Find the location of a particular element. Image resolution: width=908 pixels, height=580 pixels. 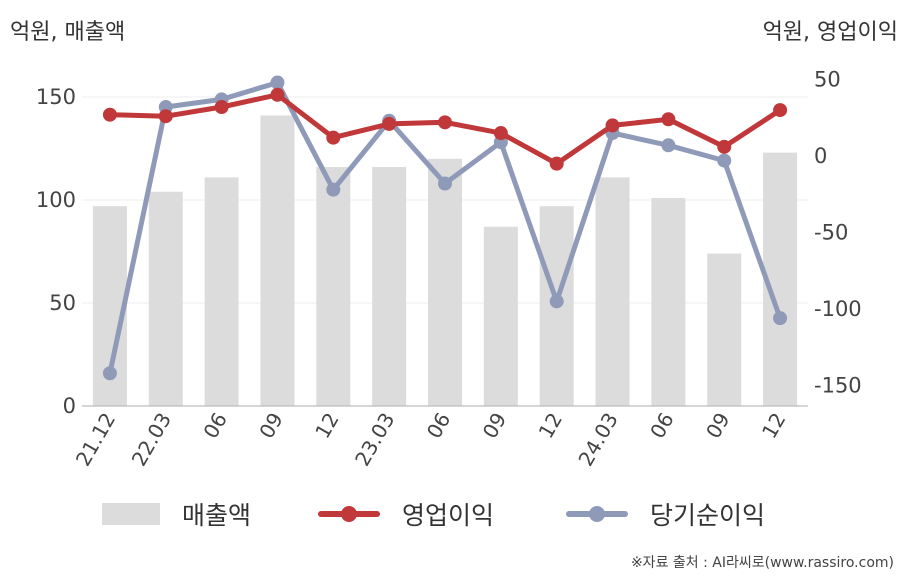

legend-item-revenue: 매출액 is located at coordinates (176, 514).